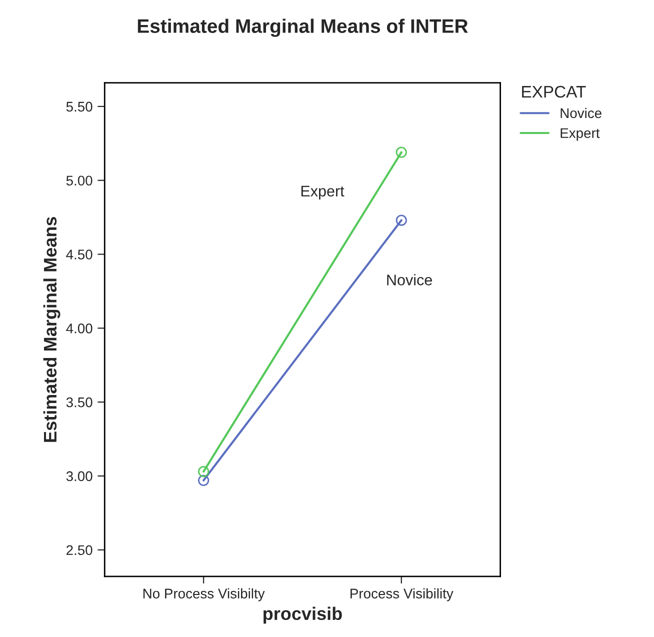 The image size is (654, 637). What do you see at coordinates (79, 550) in the screenshot?
I see `y-tick-label: 2.50` at bounding box center [79, 550].